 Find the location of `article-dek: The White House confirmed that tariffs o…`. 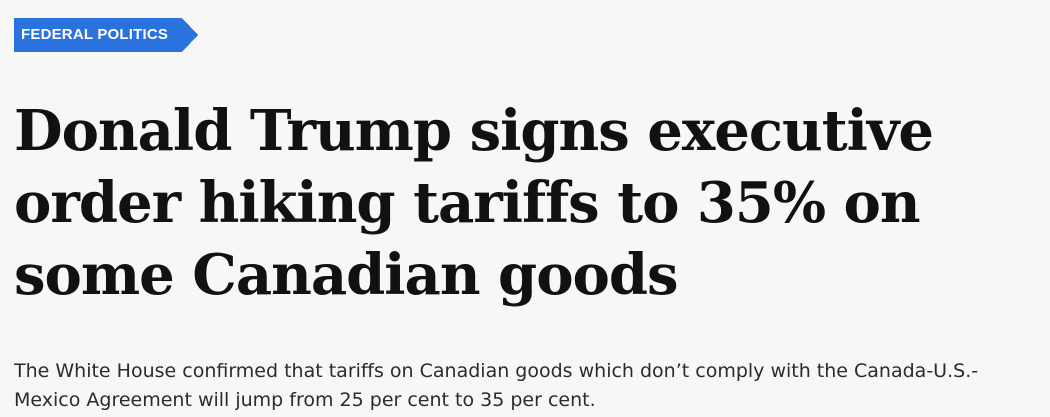

article-dek: The White House confirmed that tariffs o… is located at coordinates (496, 385).